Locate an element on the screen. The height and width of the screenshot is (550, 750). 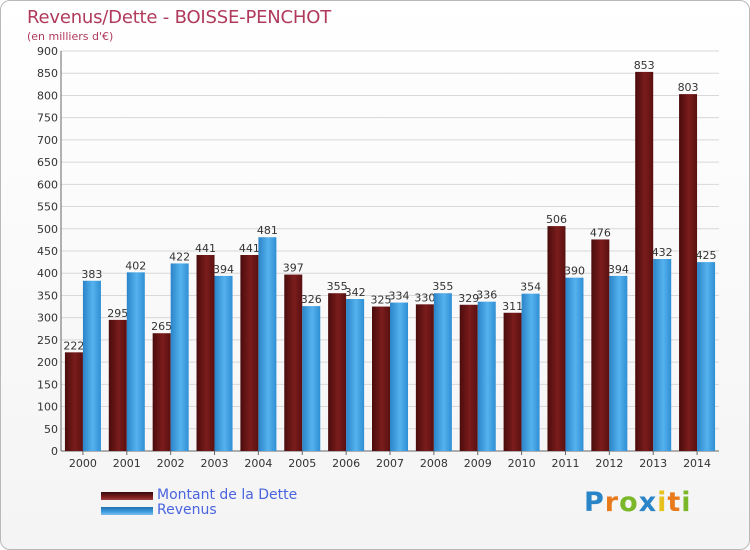
data-label-dette: 265 is located at coordinates (161, 326).